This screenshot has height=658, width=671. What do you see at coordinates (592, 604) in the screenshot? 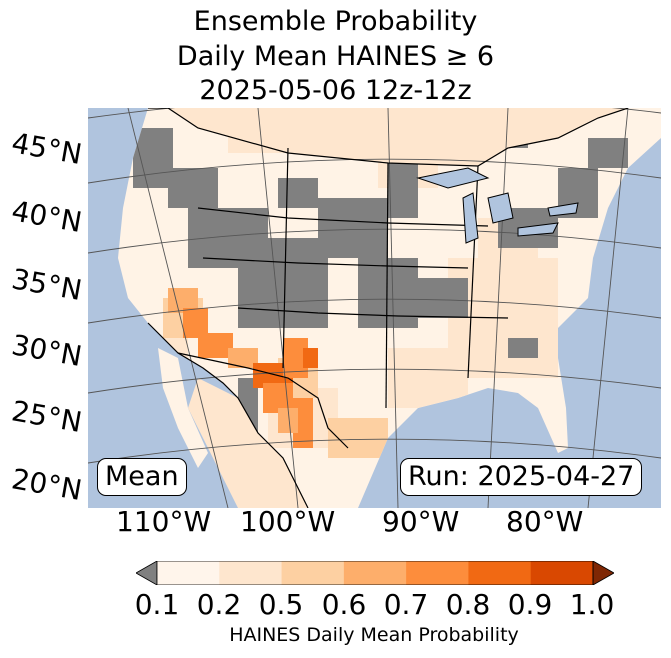
I see `colorbar-tick-7: 1.0` at bounding box center [592, 604].